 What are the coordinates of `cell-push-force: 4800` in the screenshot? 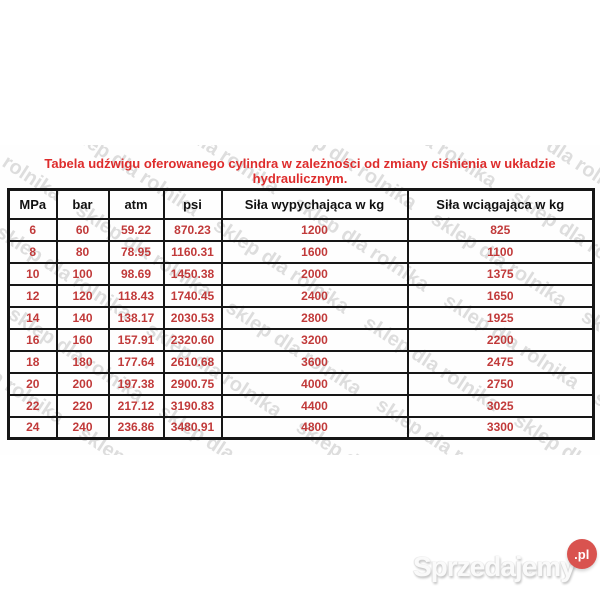 It's located at (314, 427).